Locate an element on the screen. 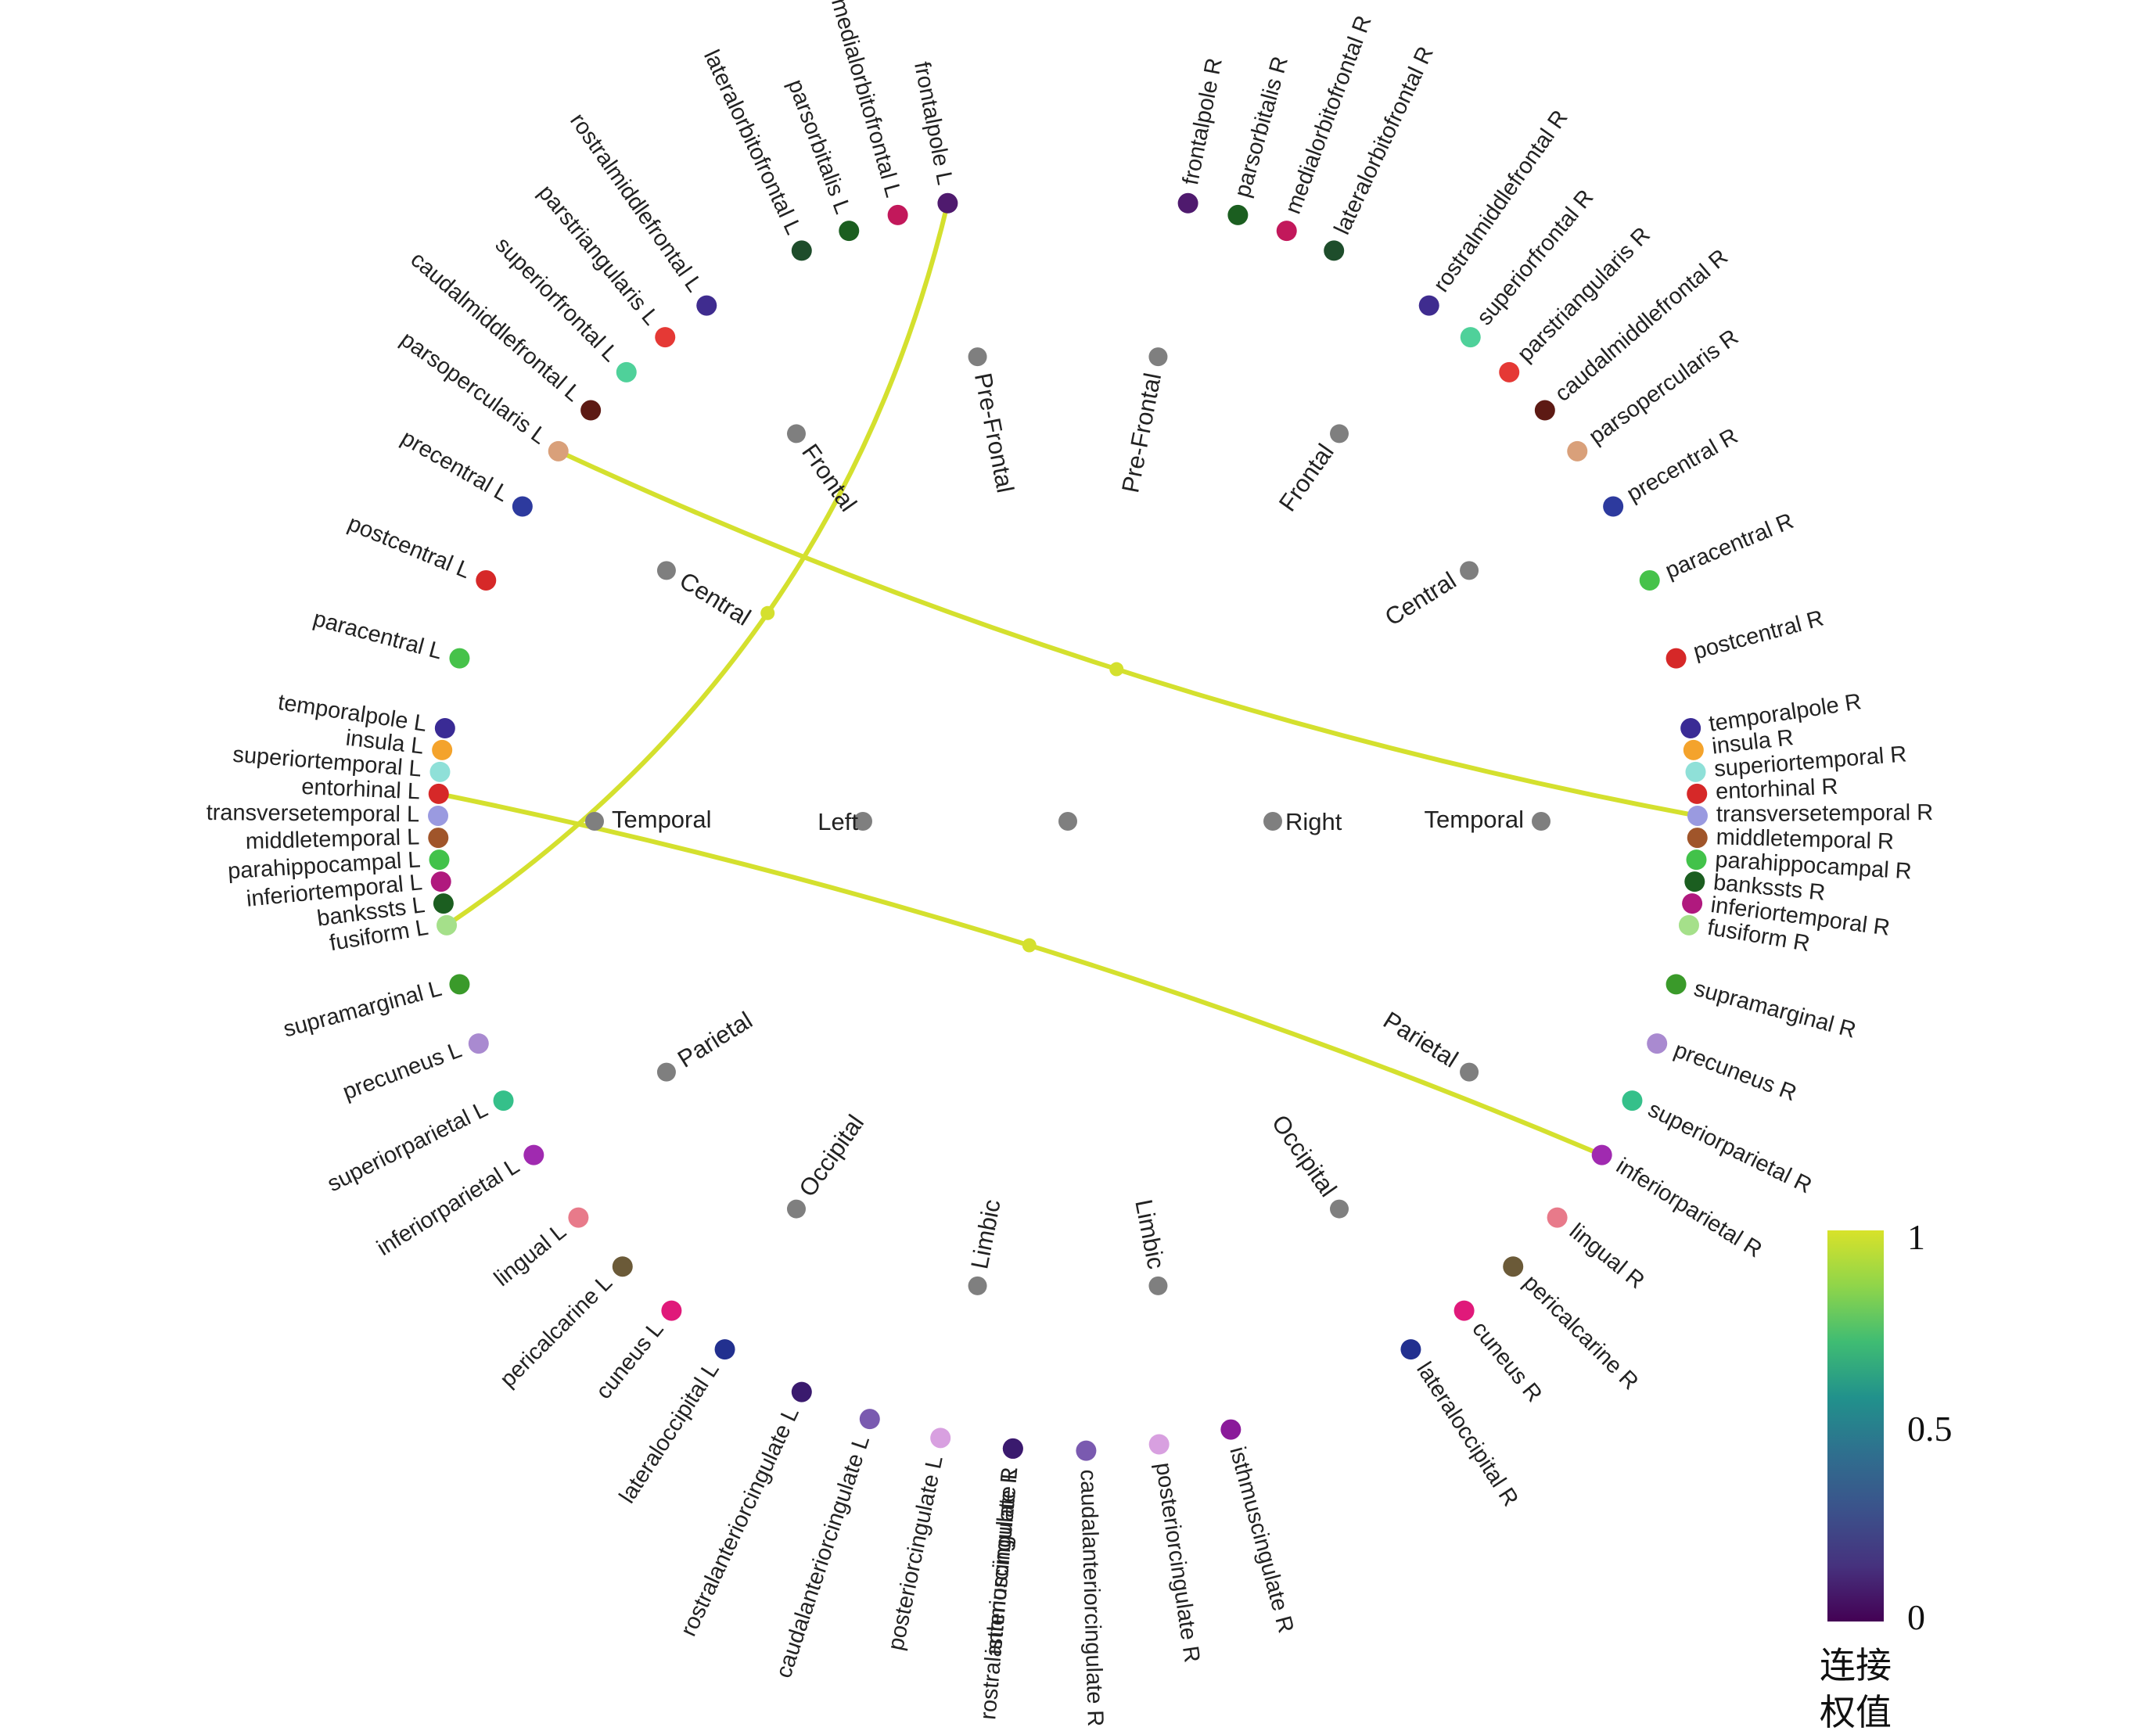 The height and width of the screenshot is (1731, 2156). region-lateralorbitofrontal-r-dot is located at coordinates (1334, 250).